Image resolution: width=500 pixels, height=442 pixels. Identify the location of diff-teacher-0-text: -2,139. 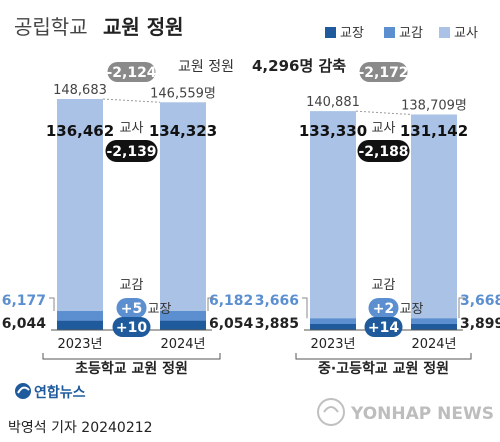
(131, 152).